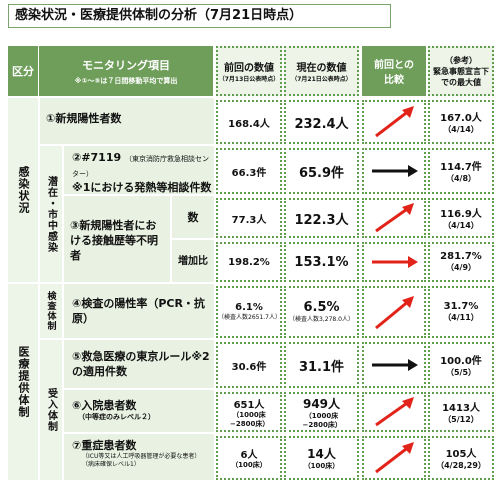 This screenshot has height=487, width=499. Describe the element at coordinates (321, 319) in the screenshot. I see `row4-cur-note: （検査人数3,278.0人）` at that location.